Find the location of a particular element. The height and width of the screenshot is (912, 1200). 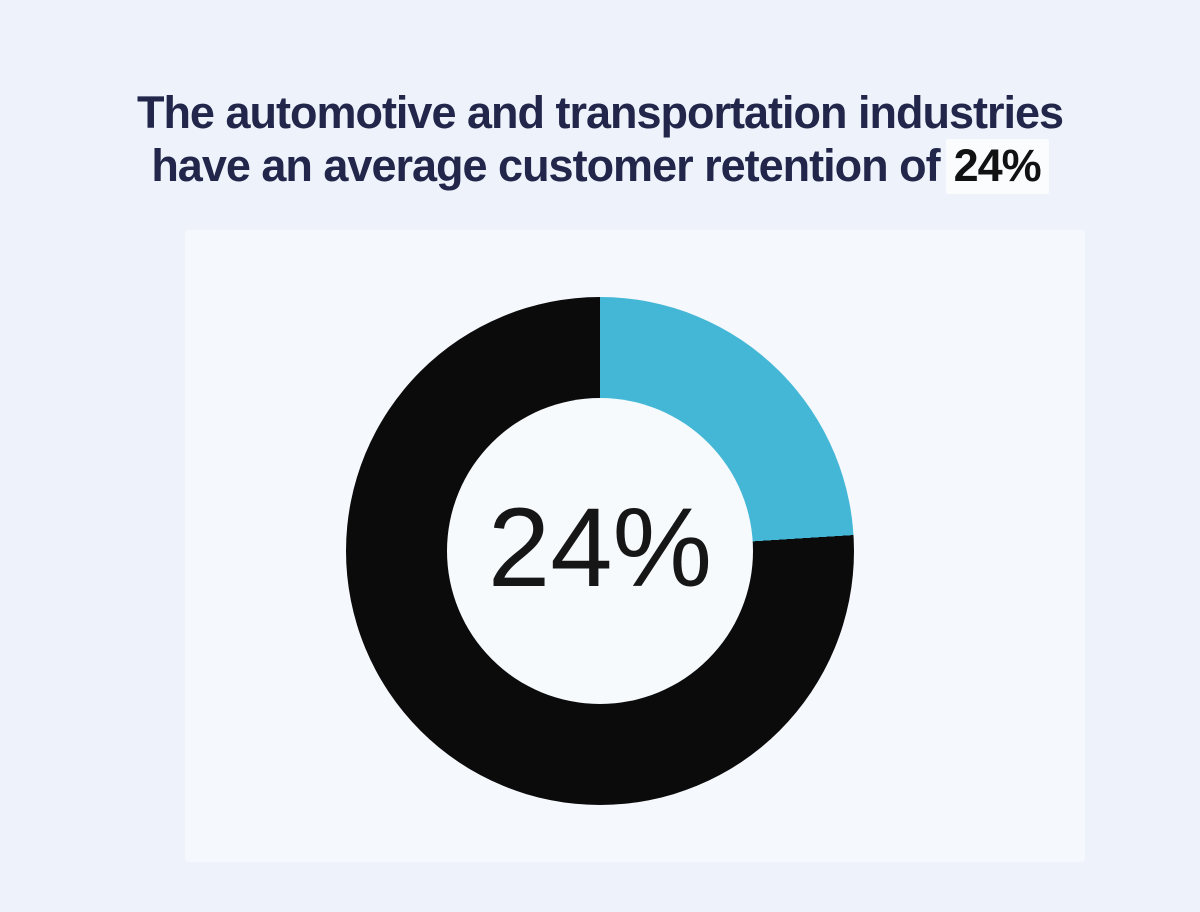

headline-percent-highlight: 24% is located at coordinates (997, 166).